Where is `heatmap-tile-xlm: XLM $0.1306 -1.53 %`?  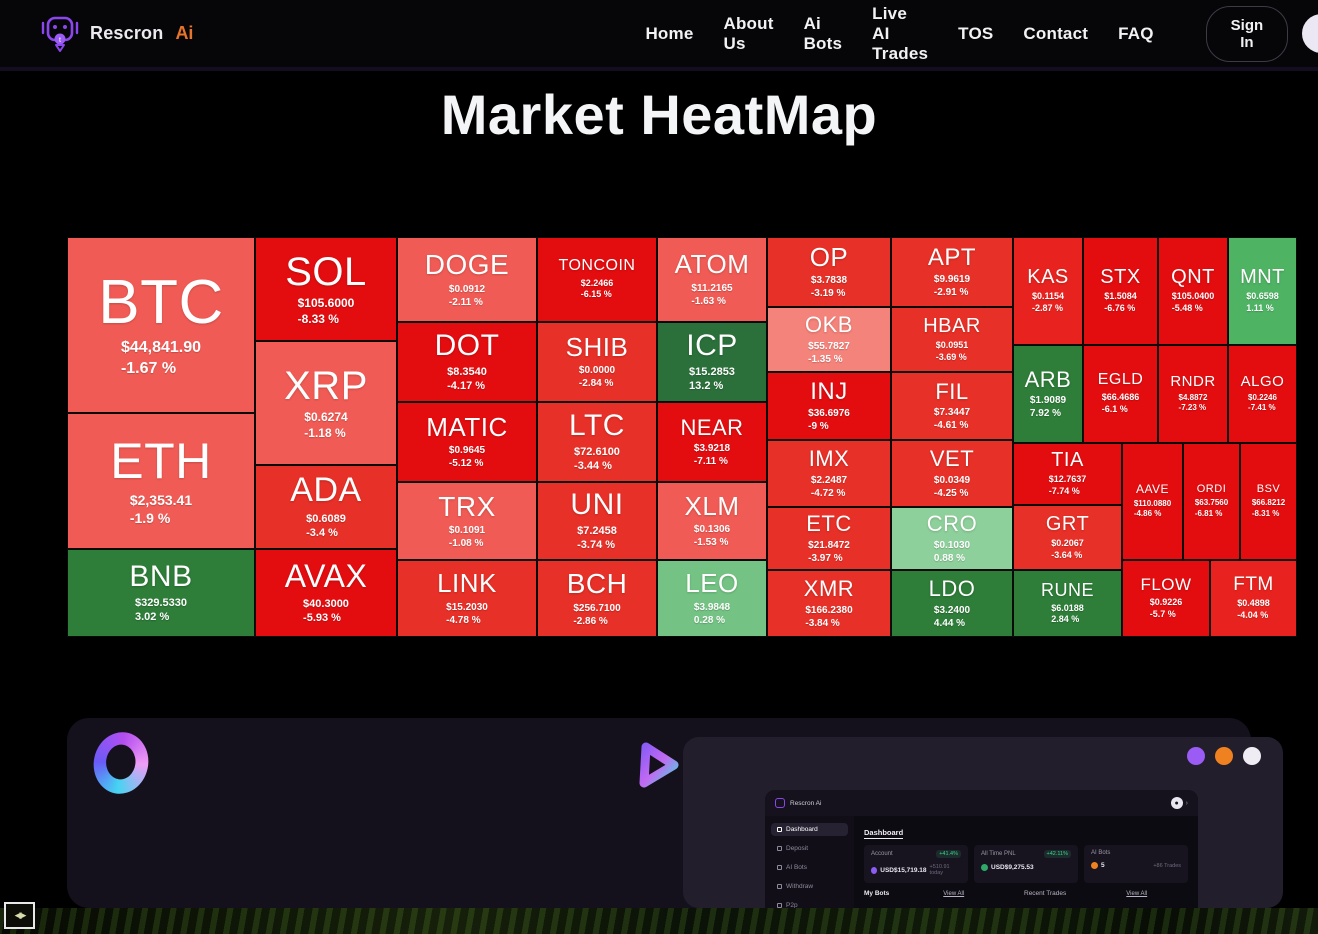 heatmap-tile-xlm: XLM $0.1306 -1.53 % is located at coordinates (712, 521).